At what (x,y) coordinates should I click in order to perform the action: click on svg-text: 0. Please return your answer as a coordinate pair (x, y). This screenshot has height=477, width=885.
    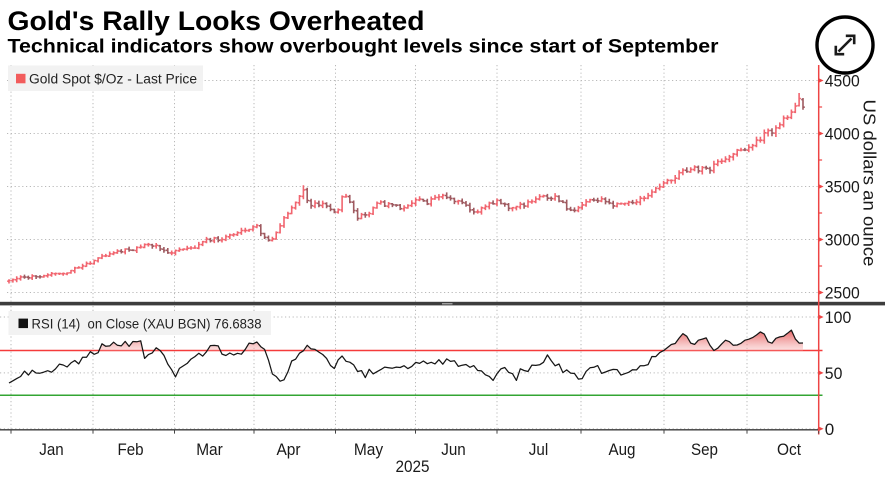
    Looking at the image, I should click on (829, 429).